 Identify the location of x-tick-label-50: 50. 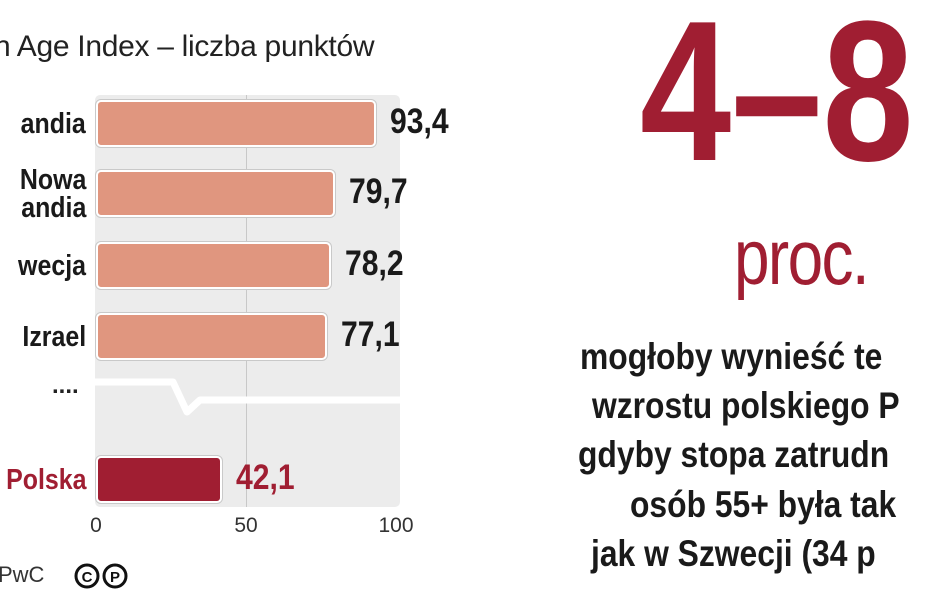
(246, 525).